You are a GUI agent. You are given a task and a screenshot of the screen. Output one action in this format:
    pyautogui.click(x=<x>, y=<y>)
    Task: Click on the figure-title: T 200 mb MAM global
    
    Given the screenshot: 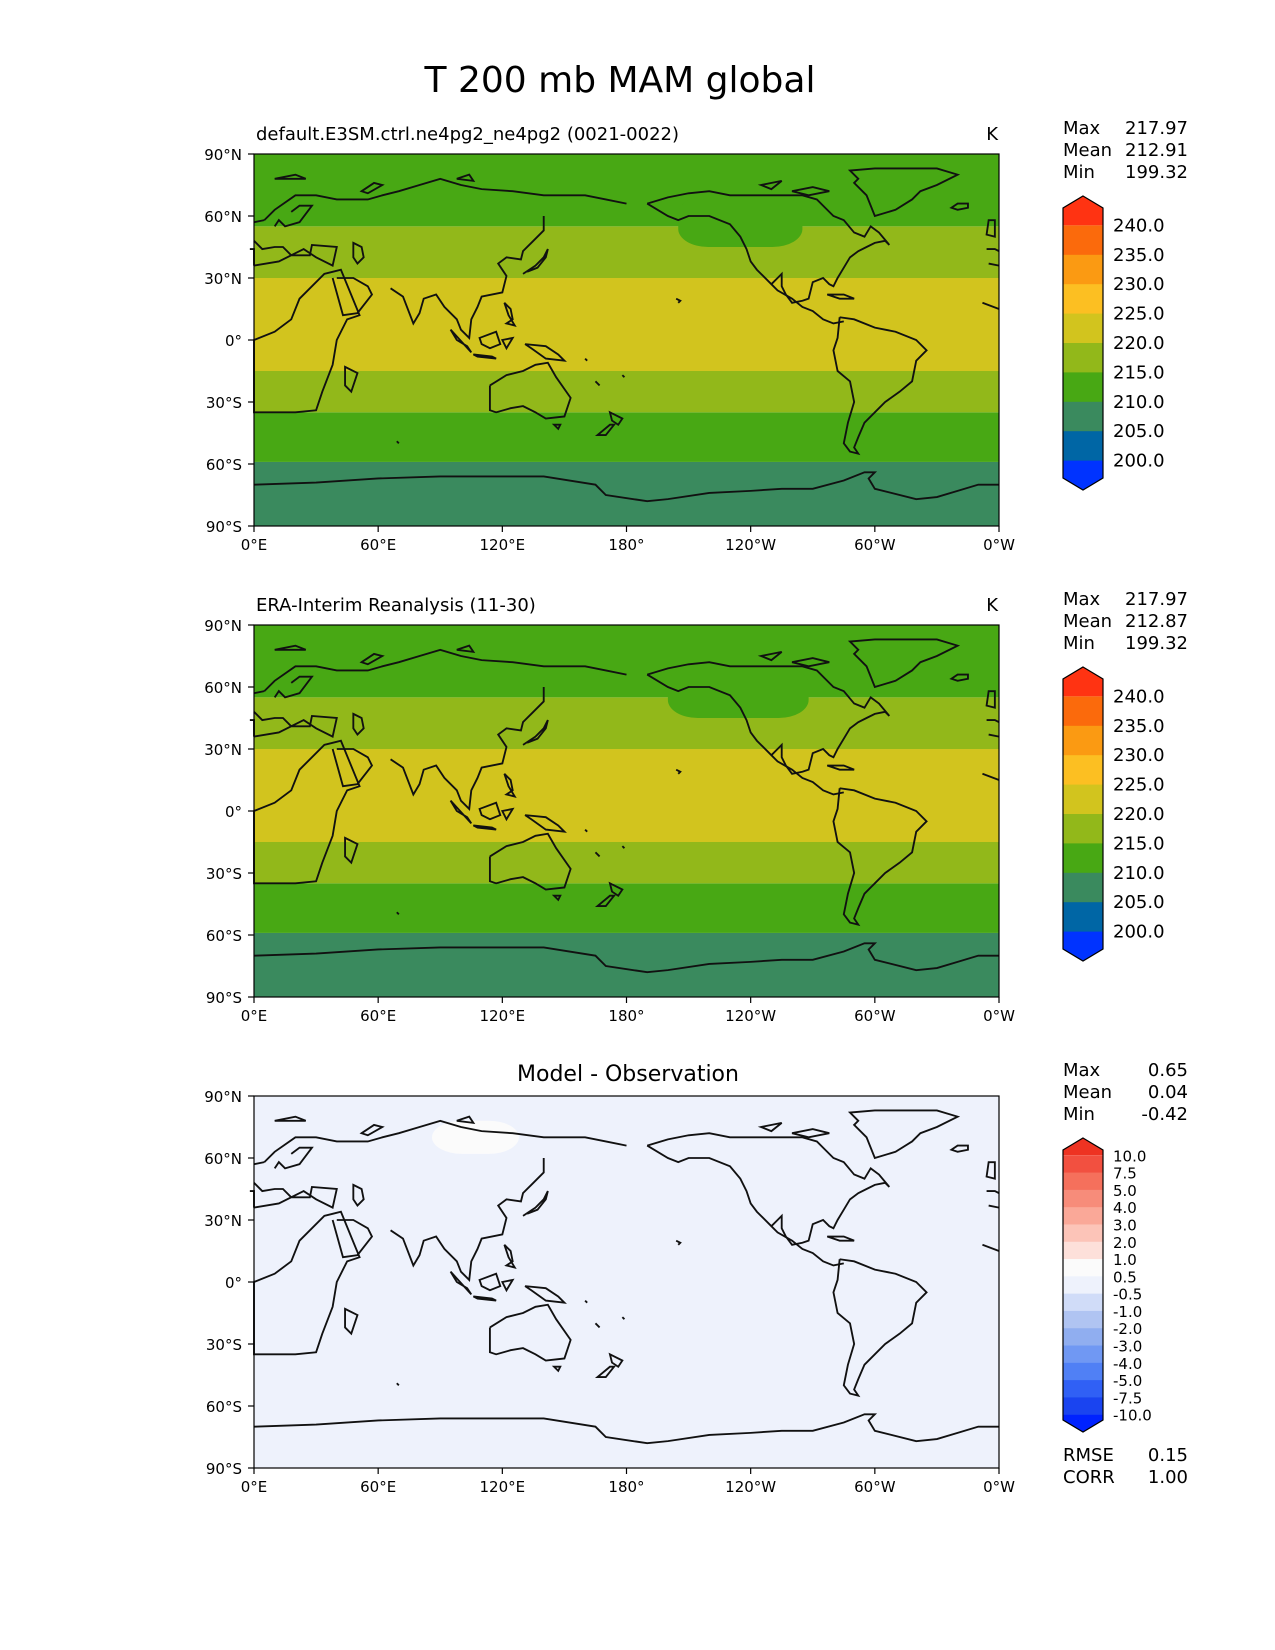 What is the action you would take?
    pyautogui.click(x=620, y=80)
    